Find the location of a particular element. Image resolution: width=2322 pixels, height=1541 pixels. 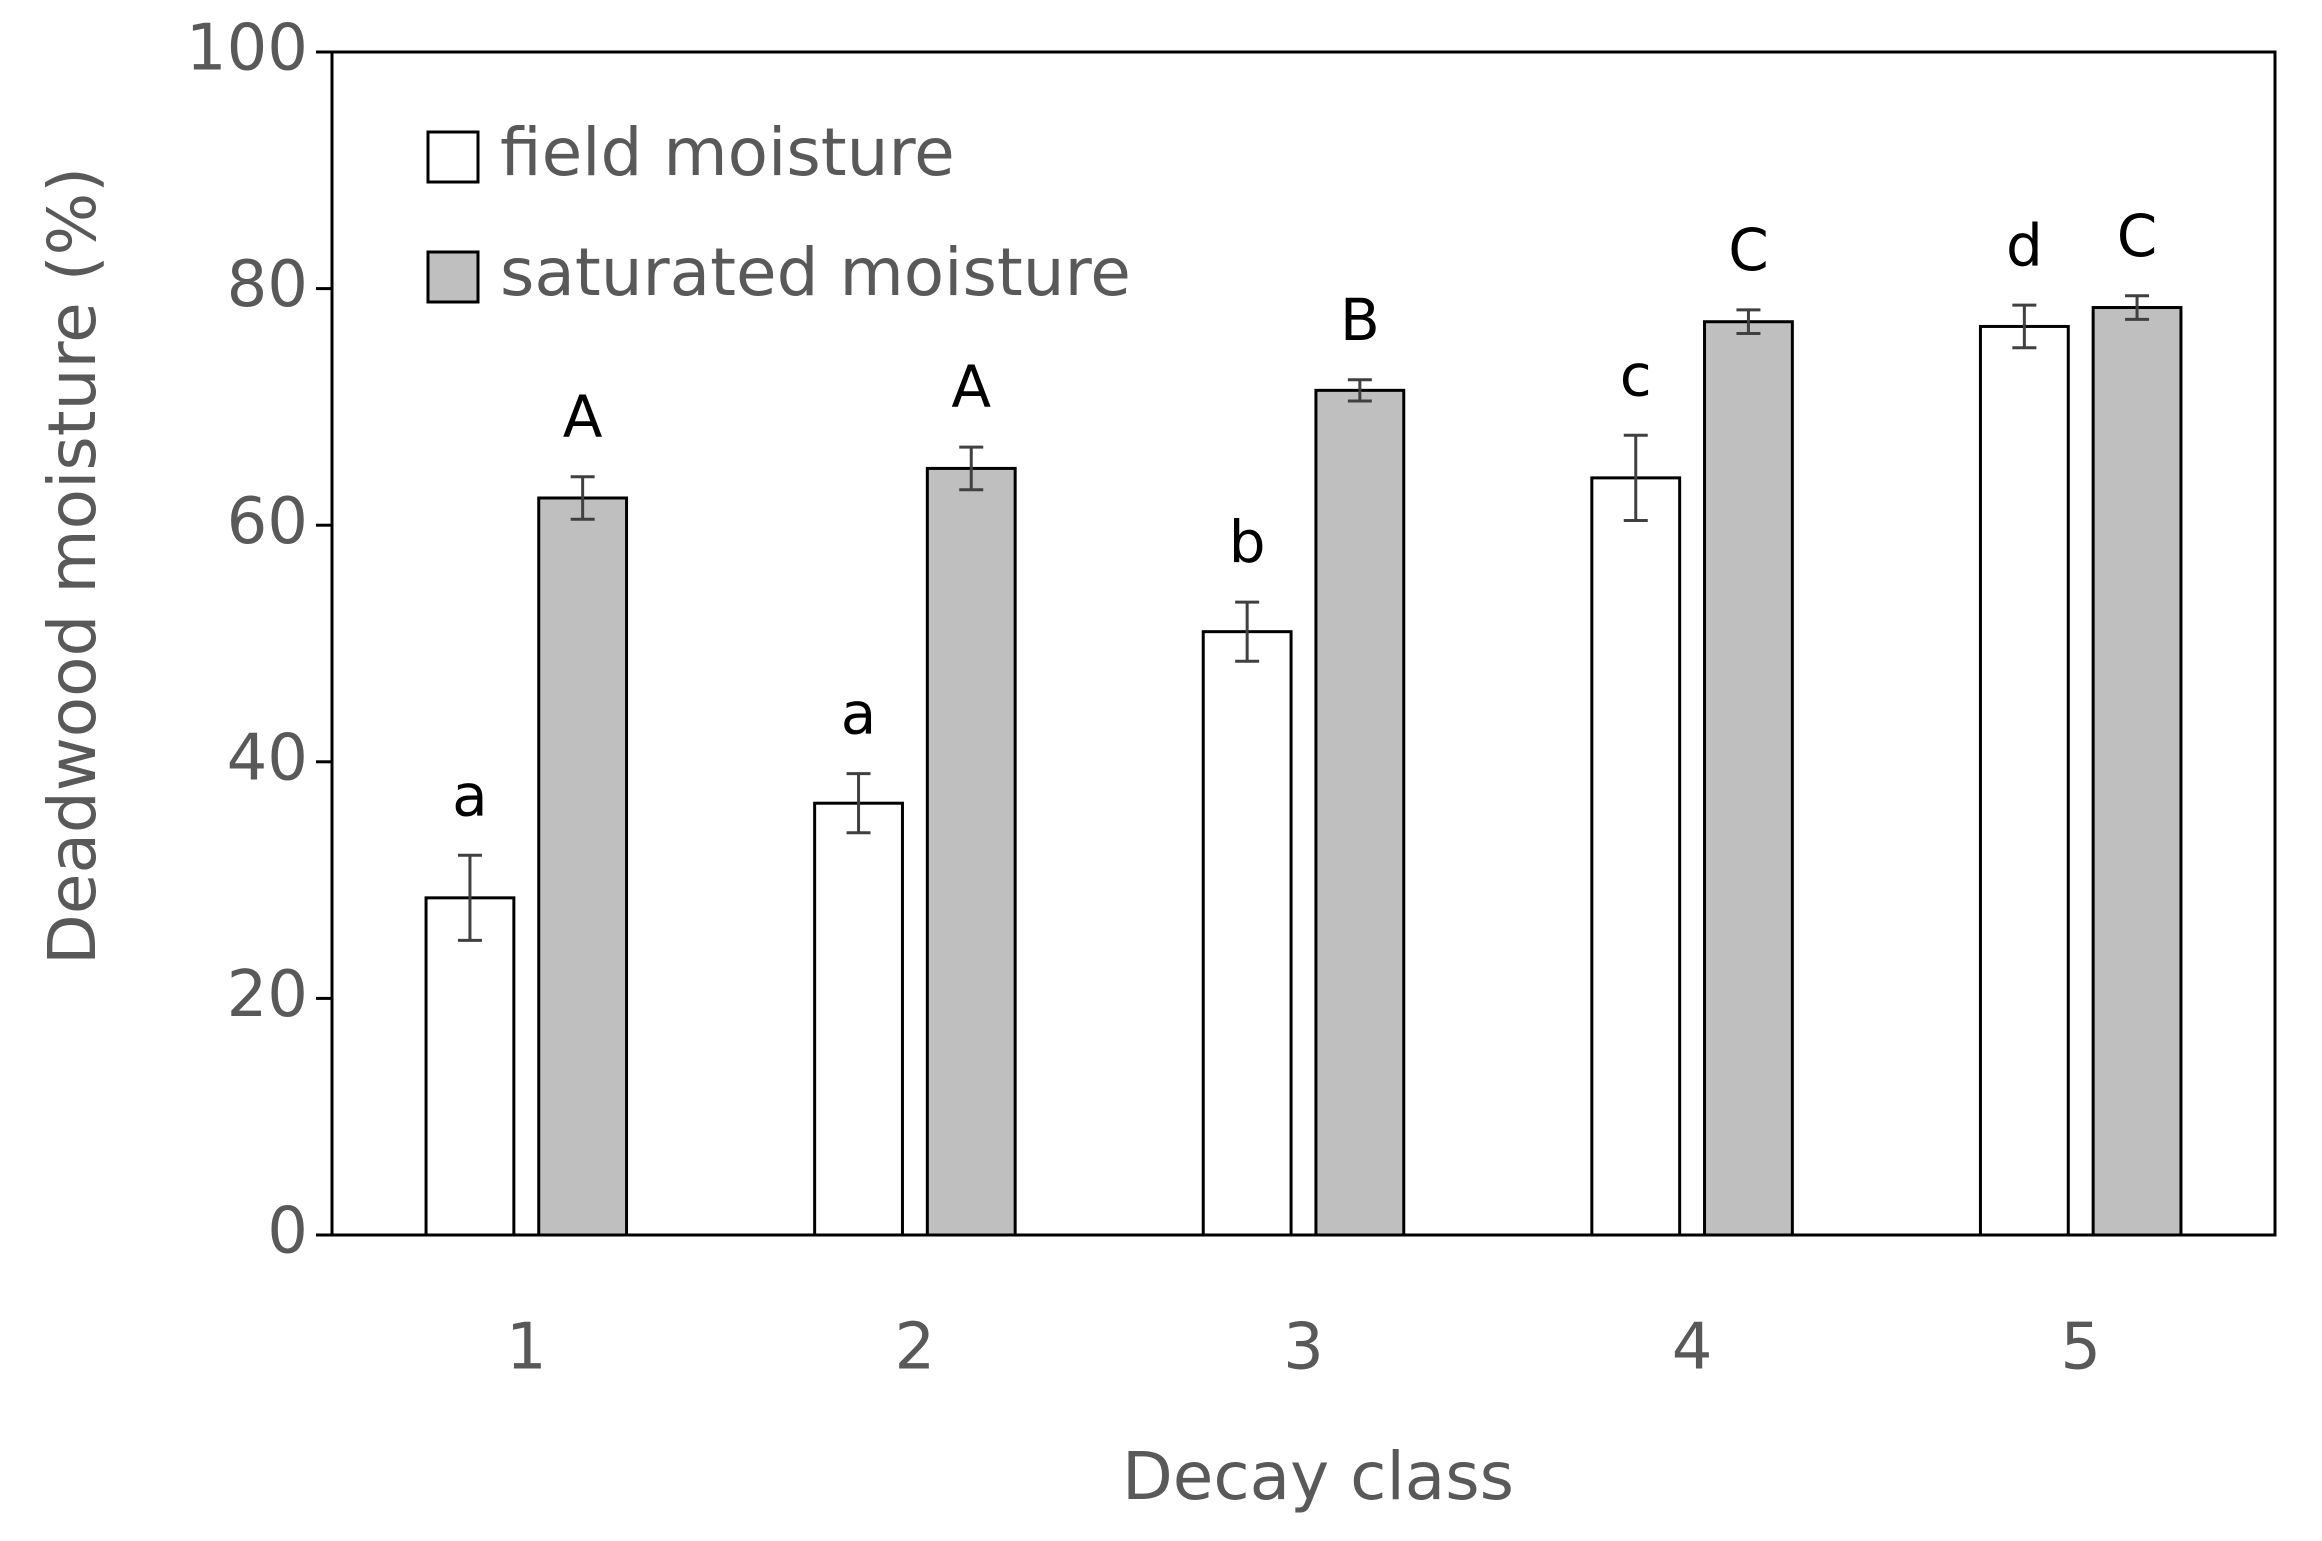

x-tick-label: 5 is located at coordinates (2080, 1348).